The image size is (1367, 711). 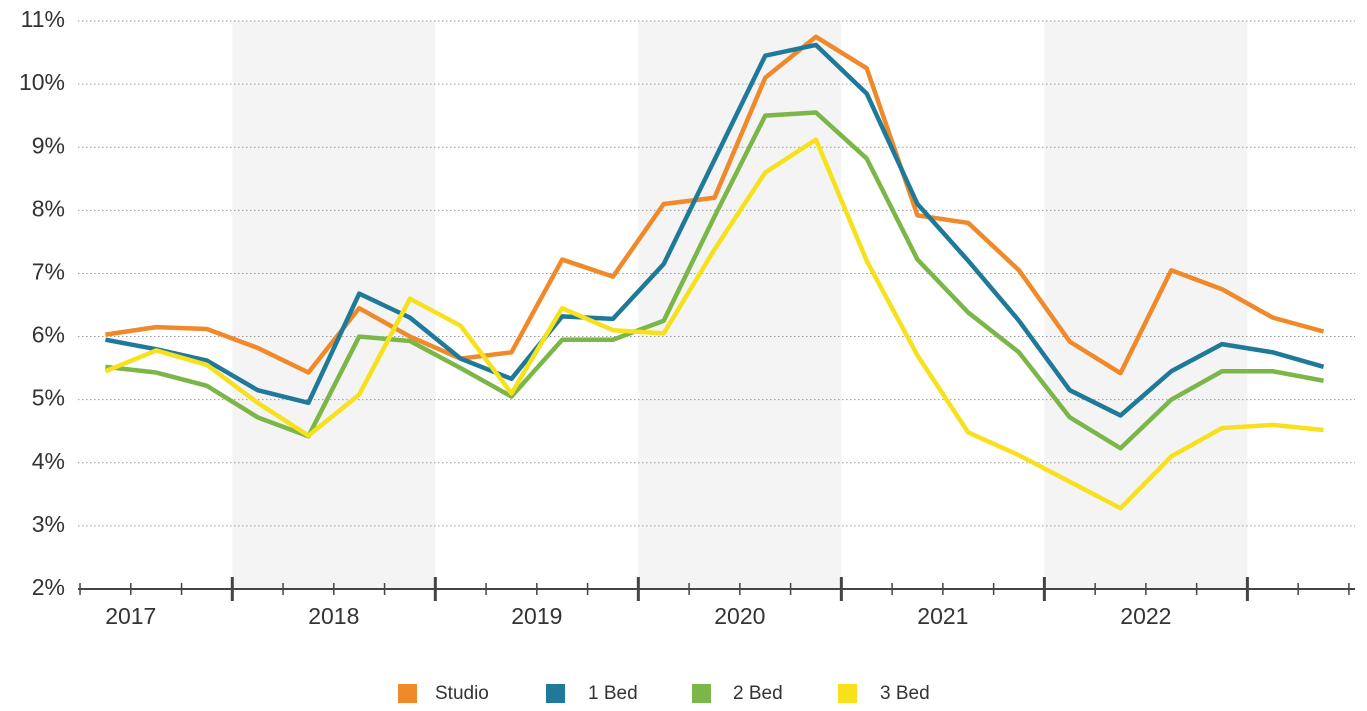 What do you see at coordinates (462, 693) in the screenshot?
I see `legend-label: Studio` at bounding box center [462, 693].